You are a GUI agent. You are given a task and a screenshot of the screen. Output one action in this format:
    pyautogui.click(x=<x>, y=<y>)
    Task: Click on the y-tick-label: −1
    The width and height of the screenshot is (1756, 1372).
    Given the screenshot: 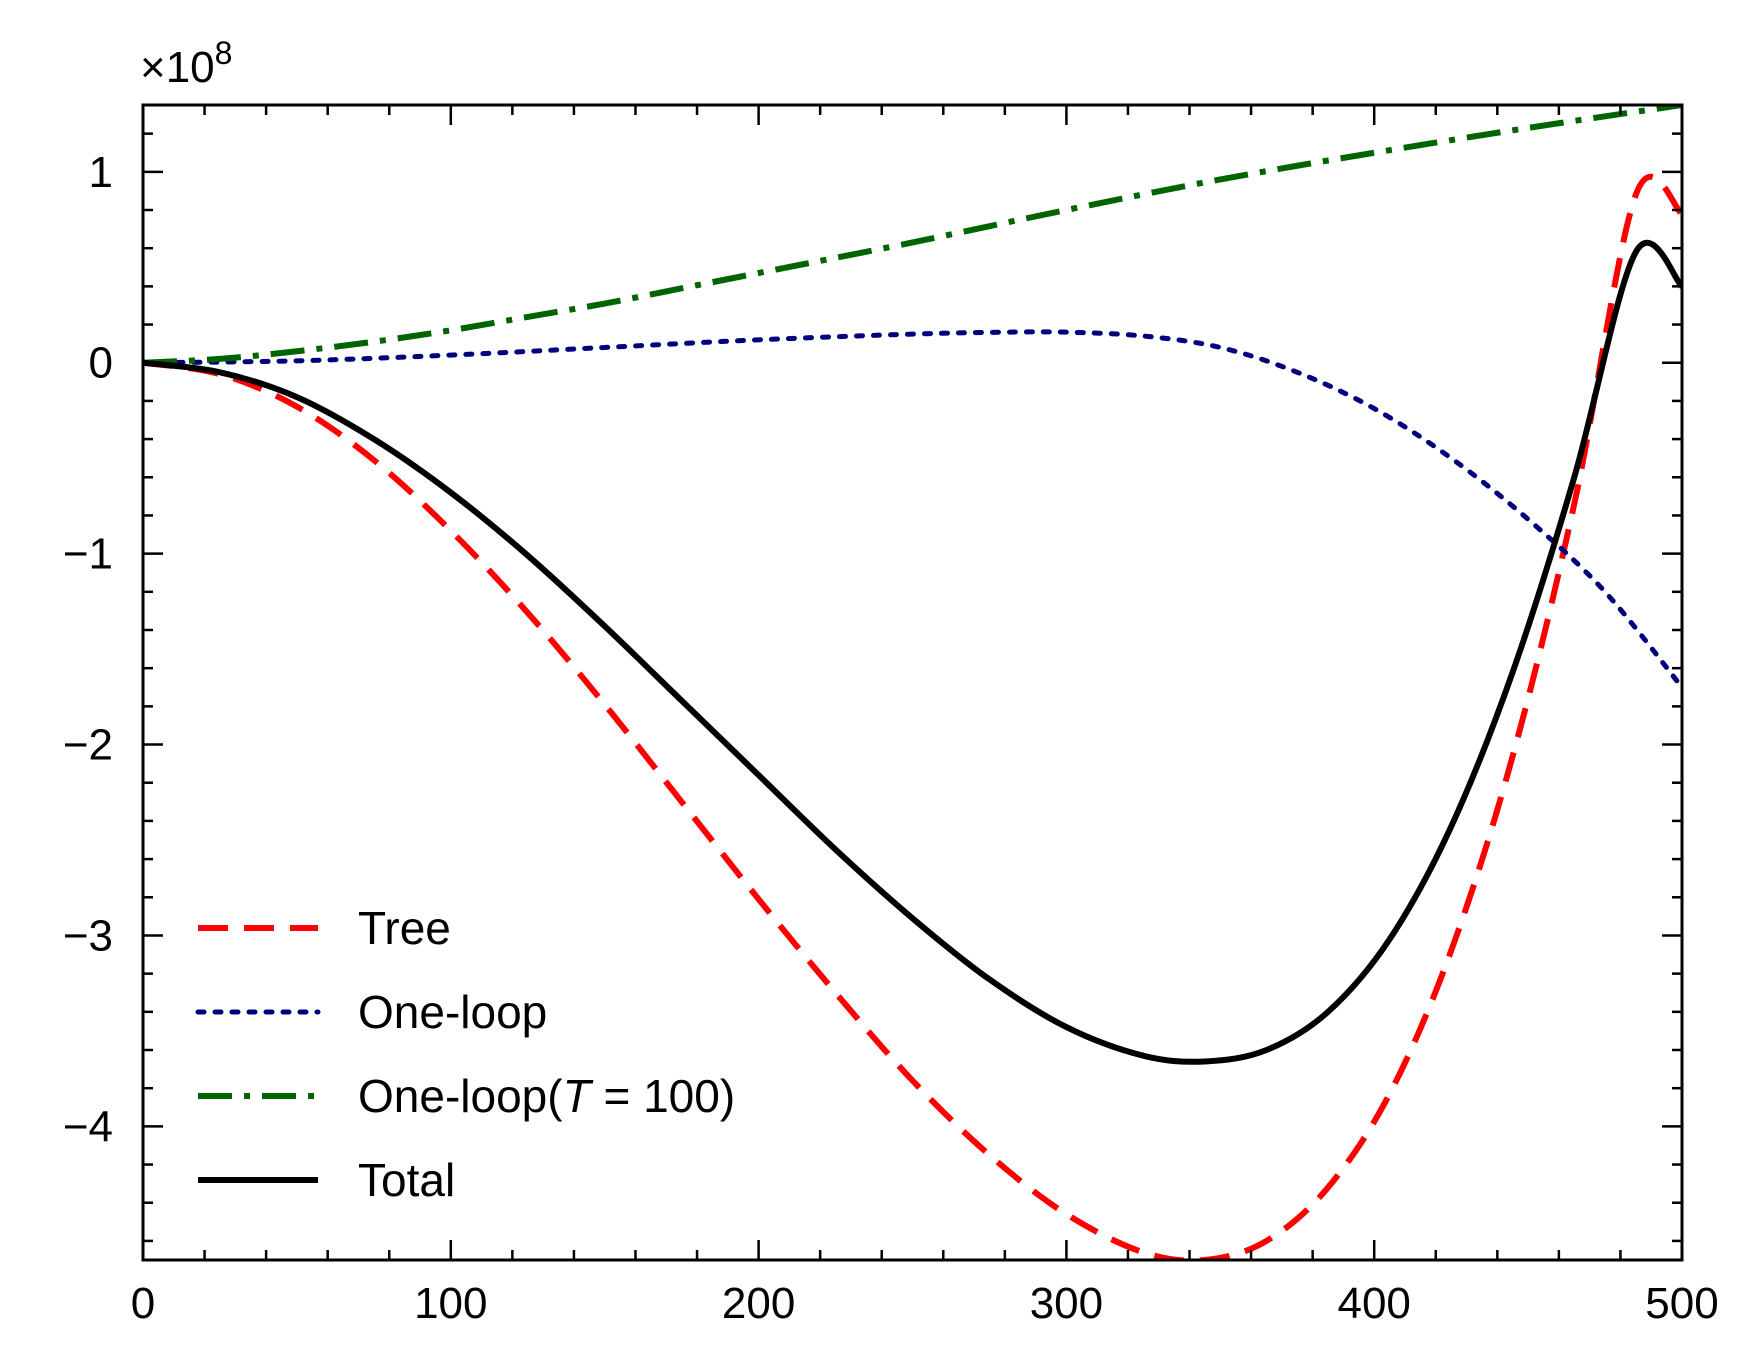 What is the action you would take?
    pyautogui.click(x=88, y=554)
    